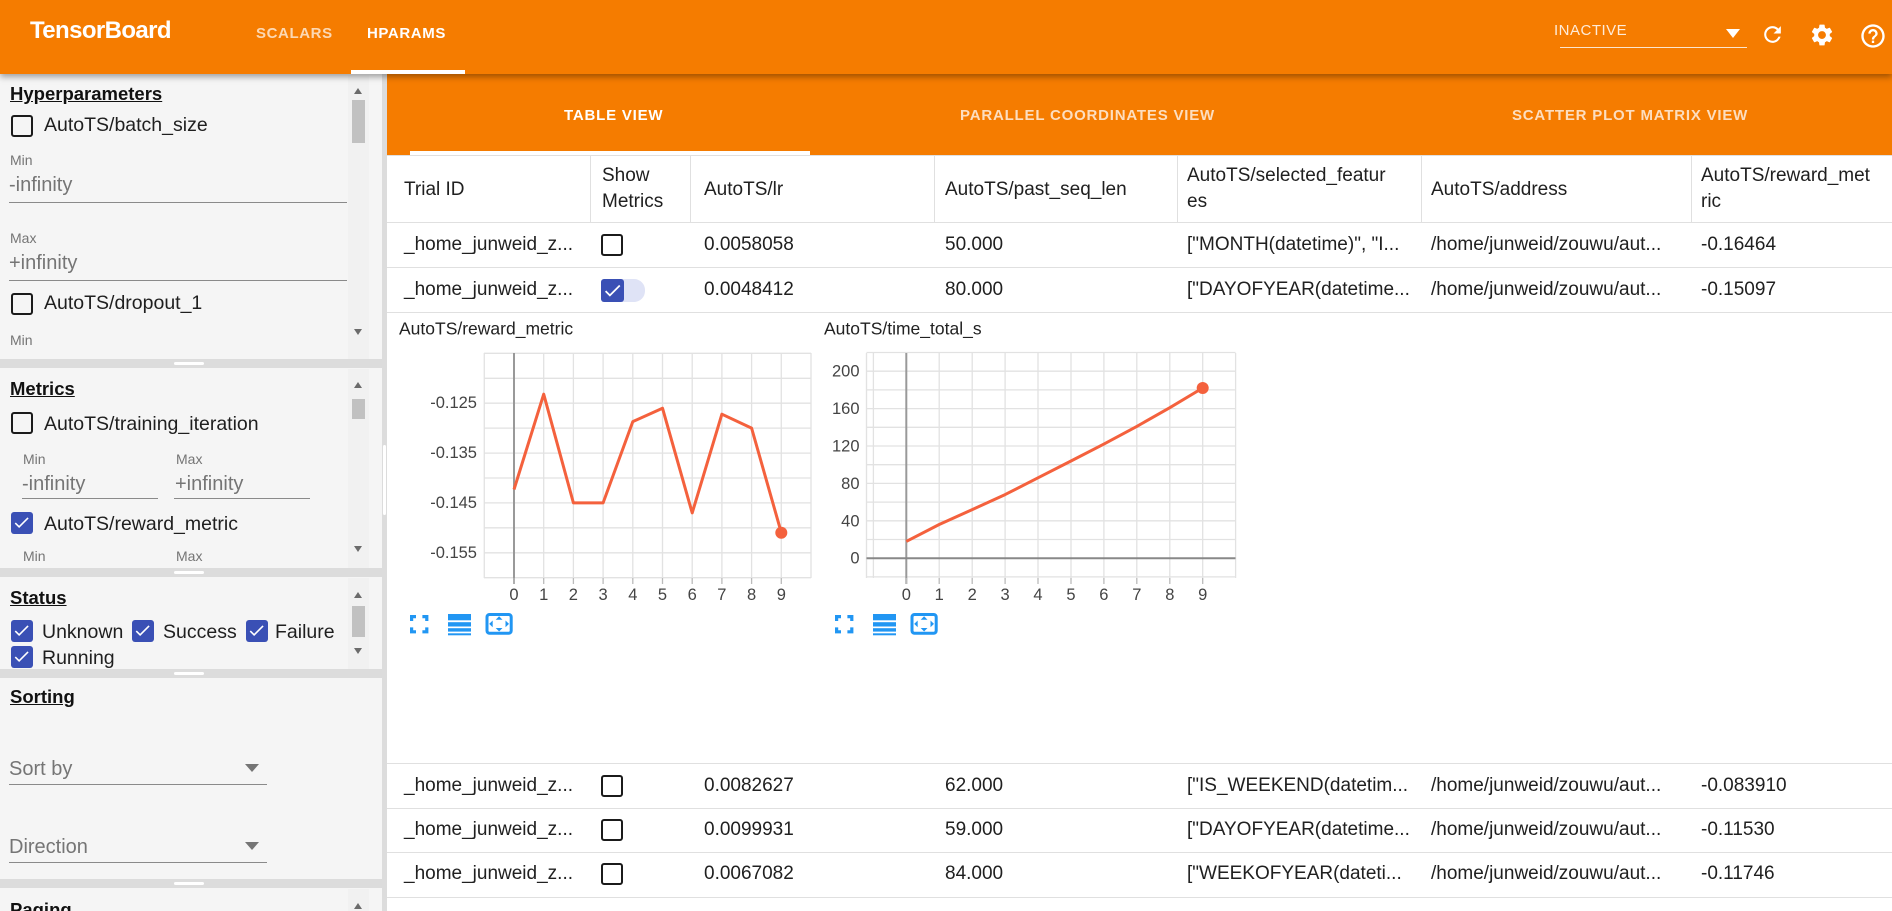 The height and width of the screenshot is (911, 1892). Describe the element at coordinates (850, 484) in the screenshot. I see `svg-text: 80` at that location.